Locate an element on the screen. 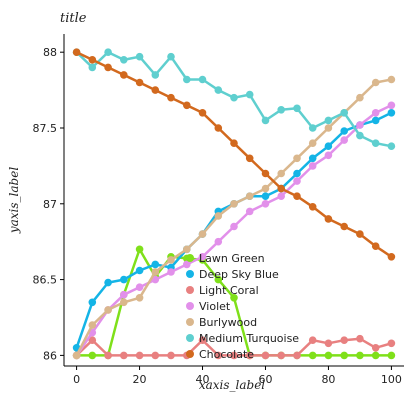  x-tick-label: 100 is located at coordinates (391, 379).